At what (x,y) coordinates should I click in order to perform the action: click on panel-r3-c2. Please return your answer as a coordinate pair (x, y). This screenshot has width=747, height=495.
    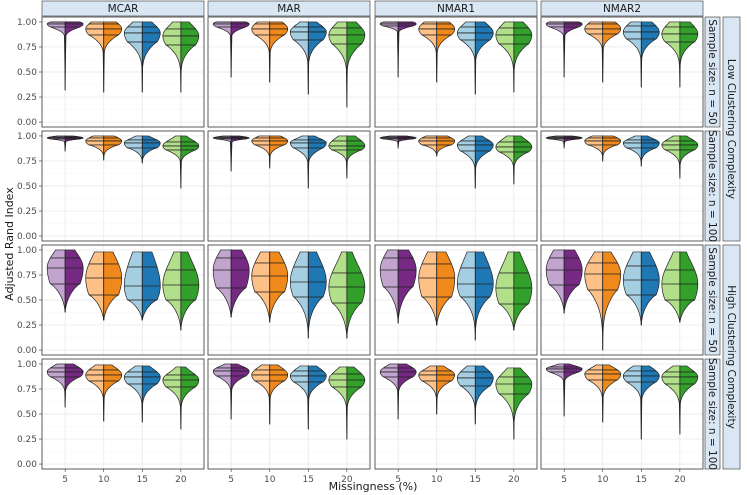
    Looking at the image, I should click on (289, 300).